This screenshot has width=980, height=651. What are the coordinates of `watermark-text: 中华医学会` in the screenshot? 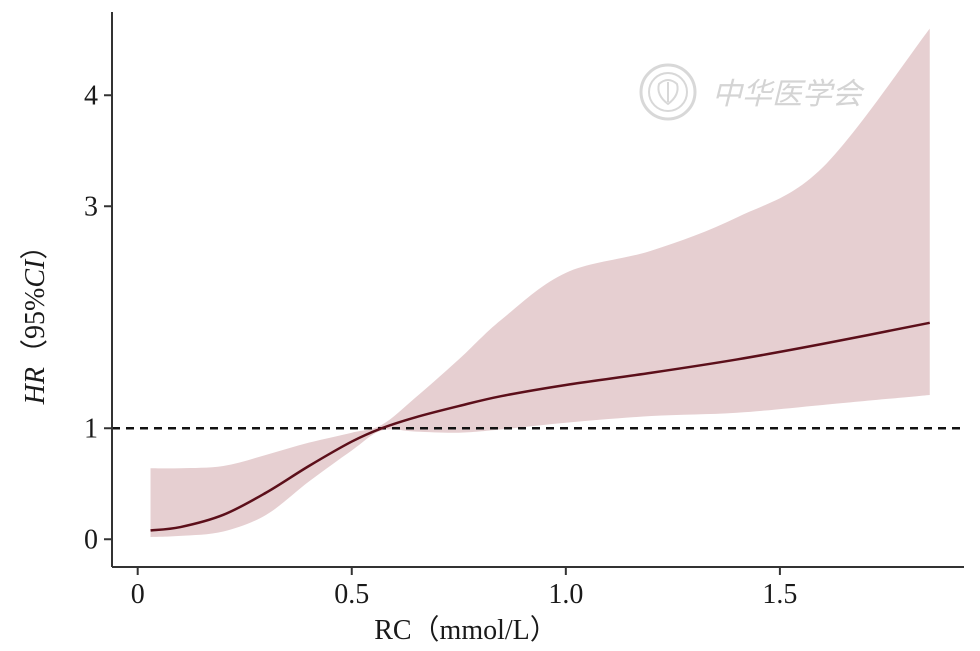 It's located at (788, 94).